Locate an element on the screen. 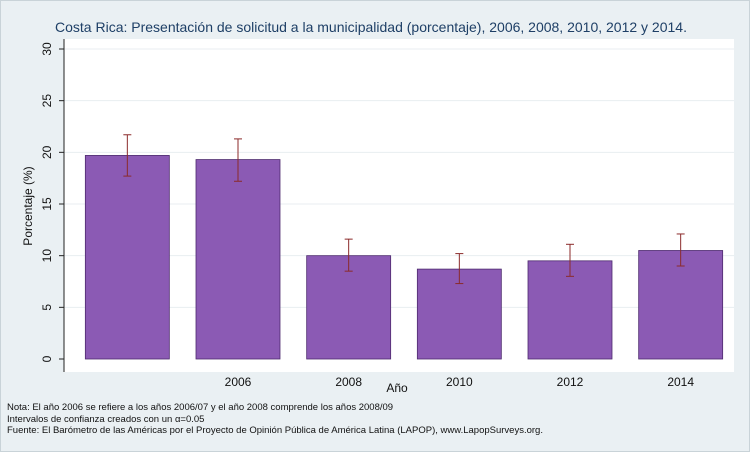  x-tick-label: 2014 is located at coordinates (680, 382).